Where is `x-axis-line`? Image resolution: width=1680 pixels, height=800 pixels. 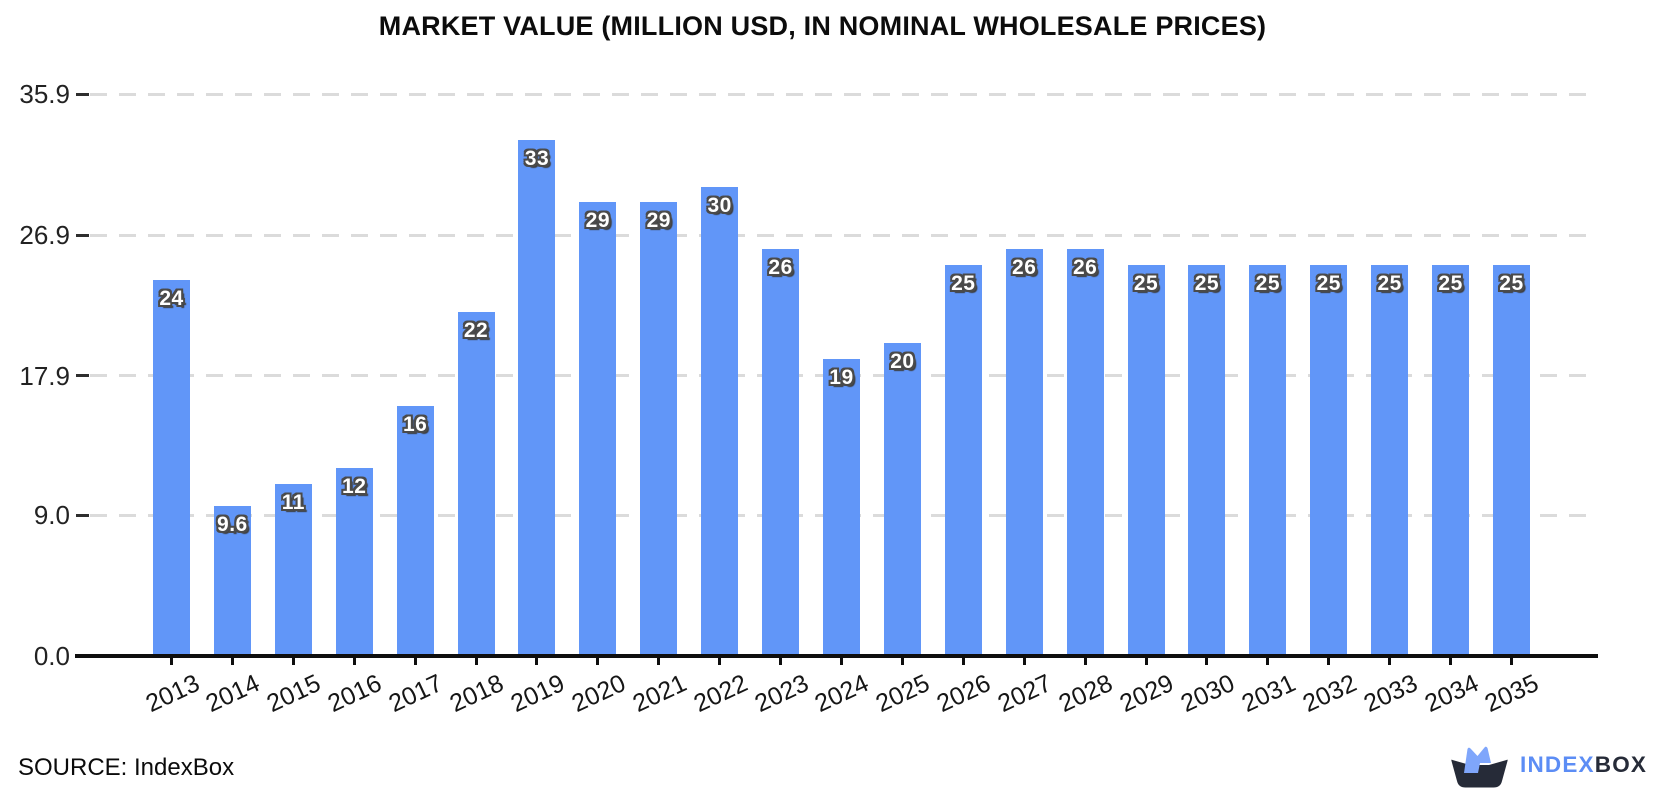
x-axis-line is located at coordinates (836, 656).